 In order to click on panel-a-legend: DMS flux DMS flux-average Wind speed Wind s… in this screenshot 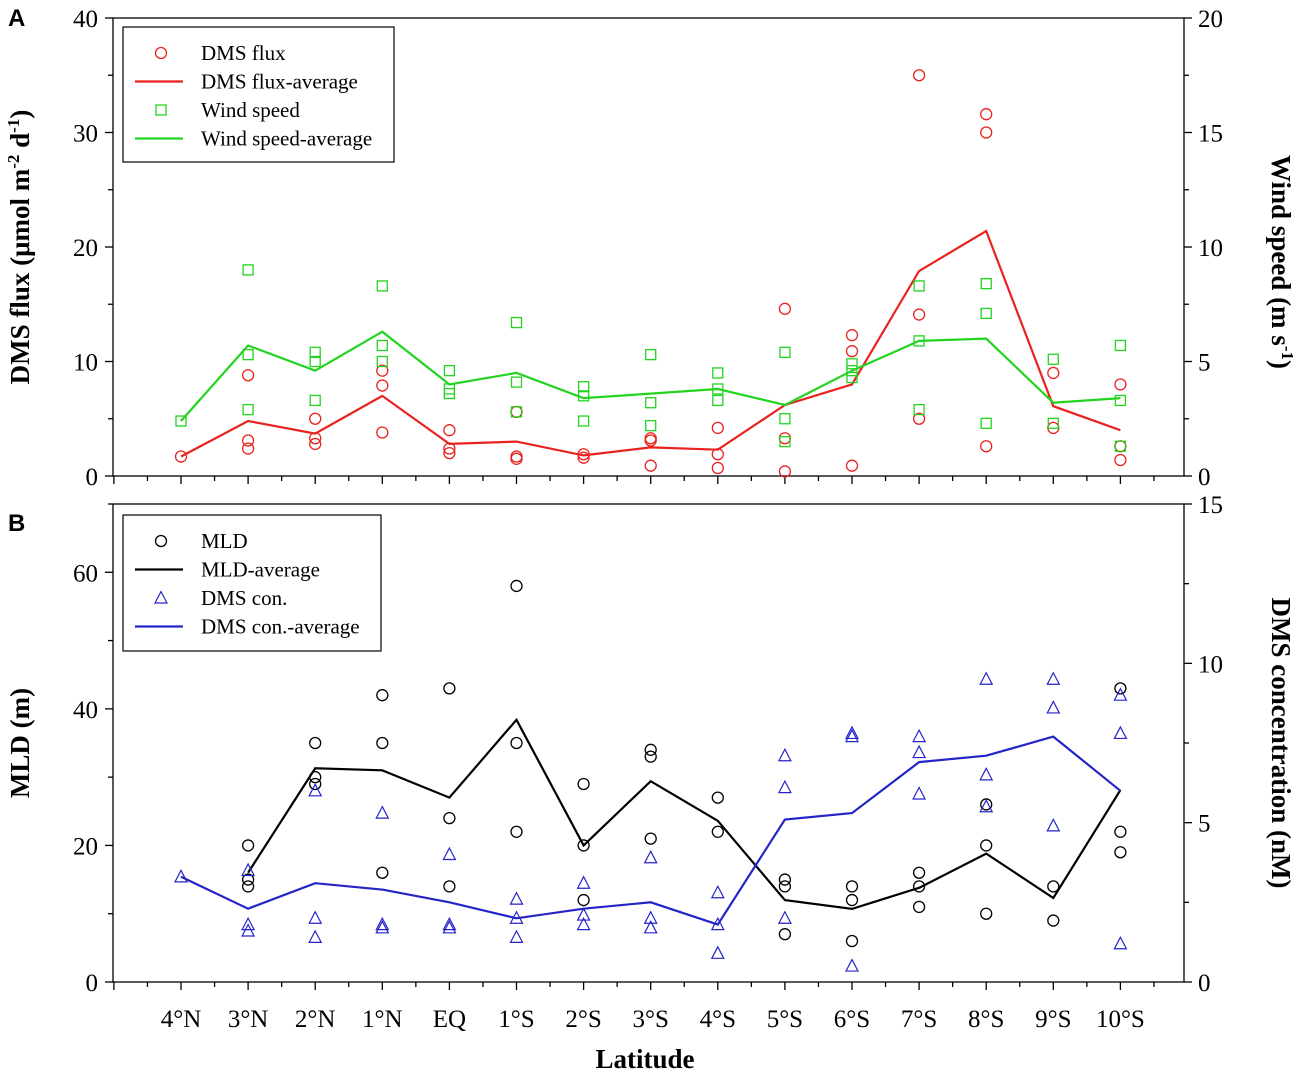, I will do `click(258, 94)`.